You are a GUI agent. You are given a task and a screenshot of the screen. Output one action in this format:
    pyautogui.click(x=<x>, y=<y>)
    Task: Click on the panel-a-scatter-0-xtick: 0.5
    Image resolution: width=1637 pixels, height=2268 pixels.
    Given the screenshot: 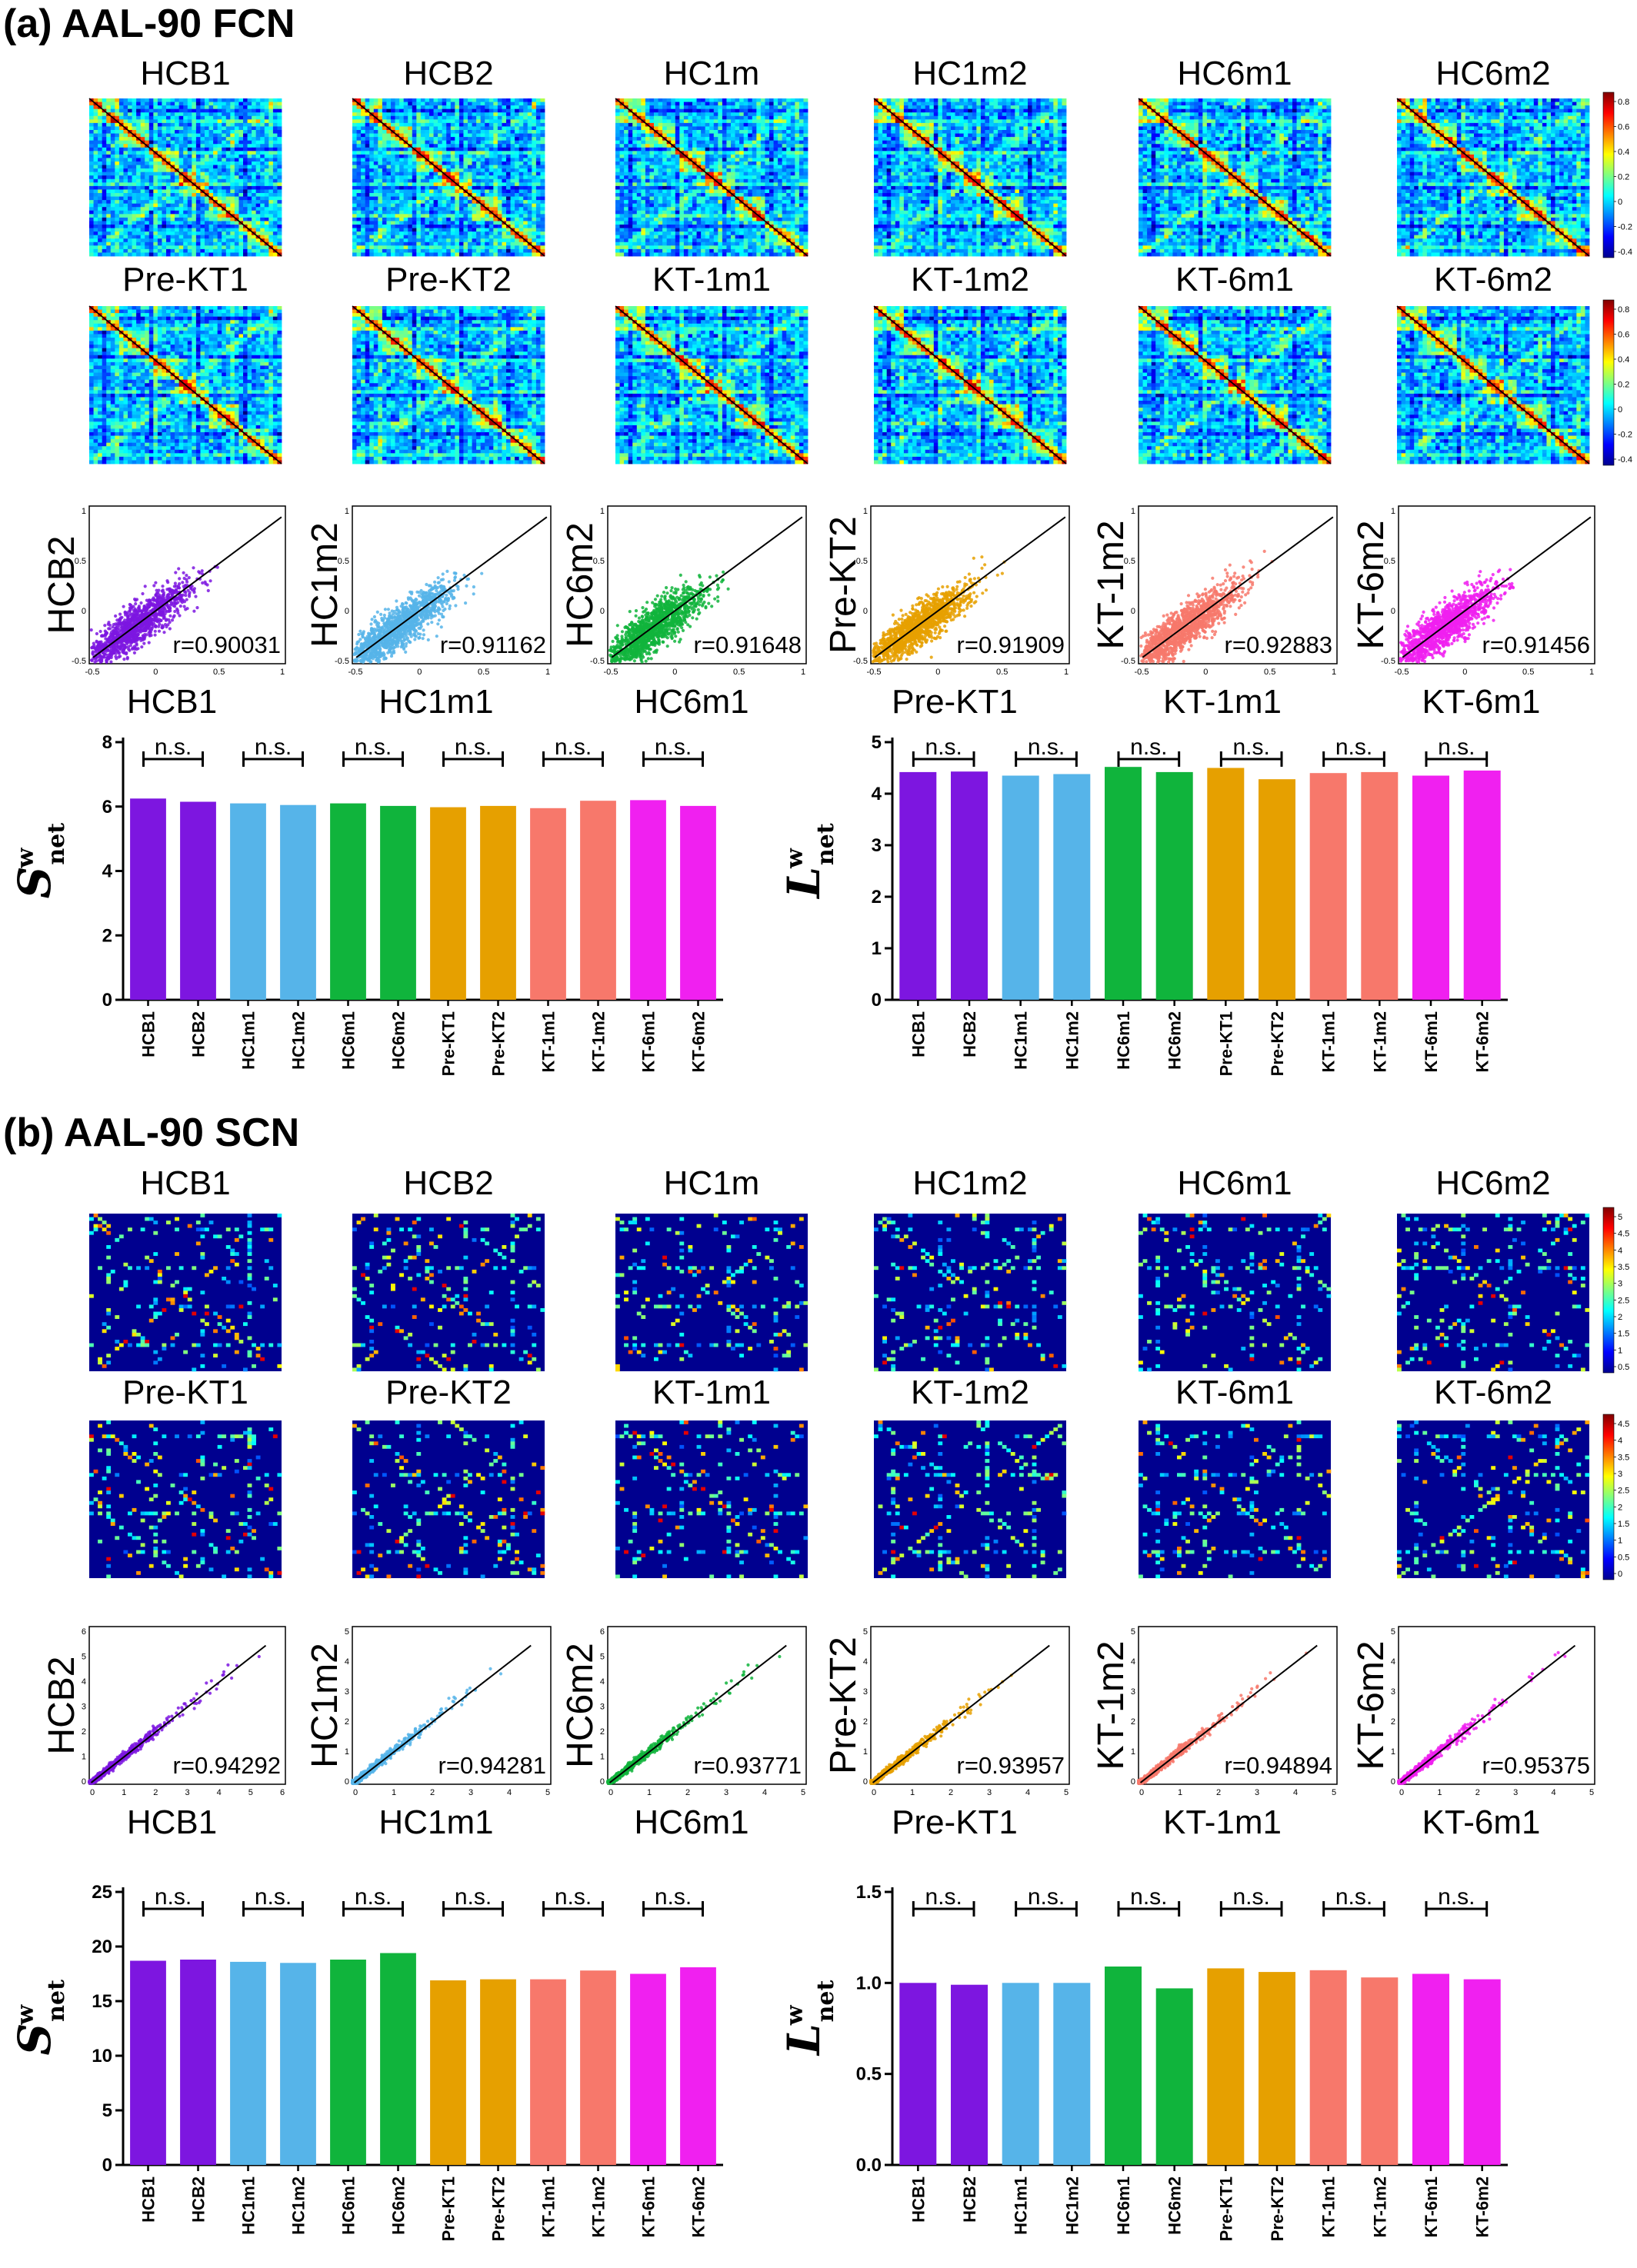 What is the action you would take?
    pyautogui.click(x=219, y=672)
    